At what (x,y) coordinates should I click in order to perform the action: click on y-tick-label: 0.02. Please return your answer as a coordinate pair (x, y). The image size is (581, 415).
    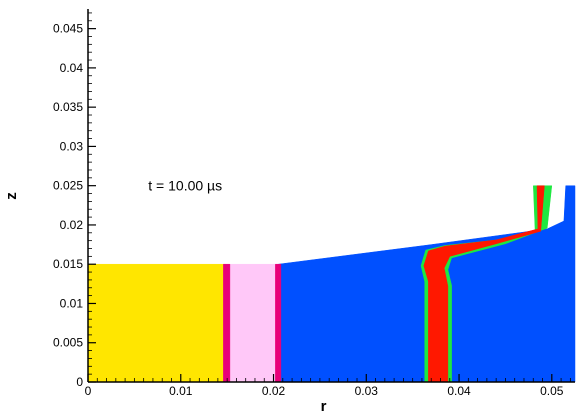
    Looking at the image, I should click on (72, 225).